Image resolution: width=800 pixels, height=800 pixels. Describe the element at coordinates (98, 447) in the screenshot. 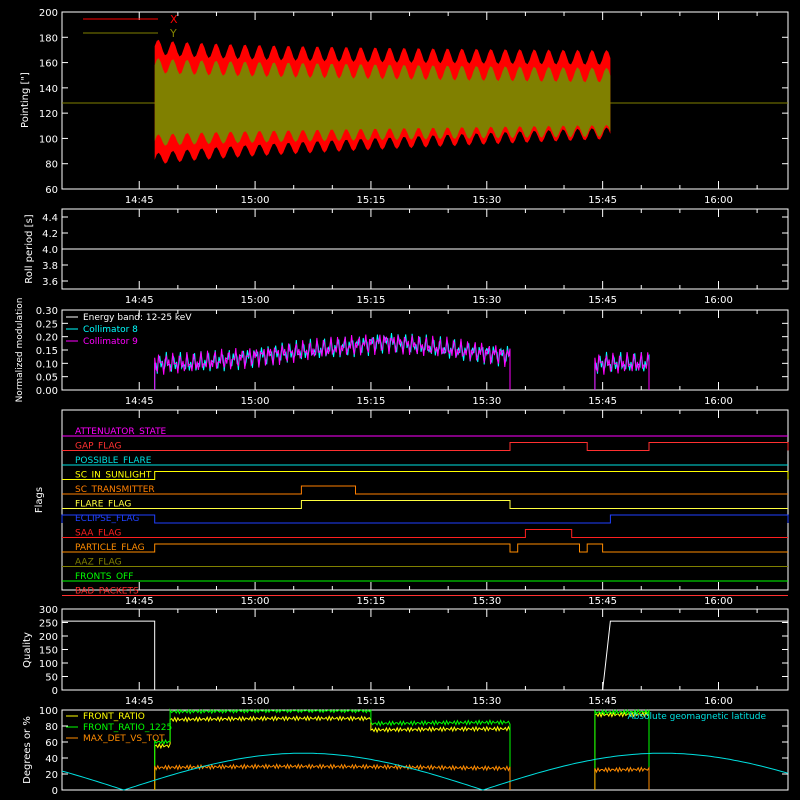

I see `flag-gap-flag-label: GAP_FLAG` at that location.